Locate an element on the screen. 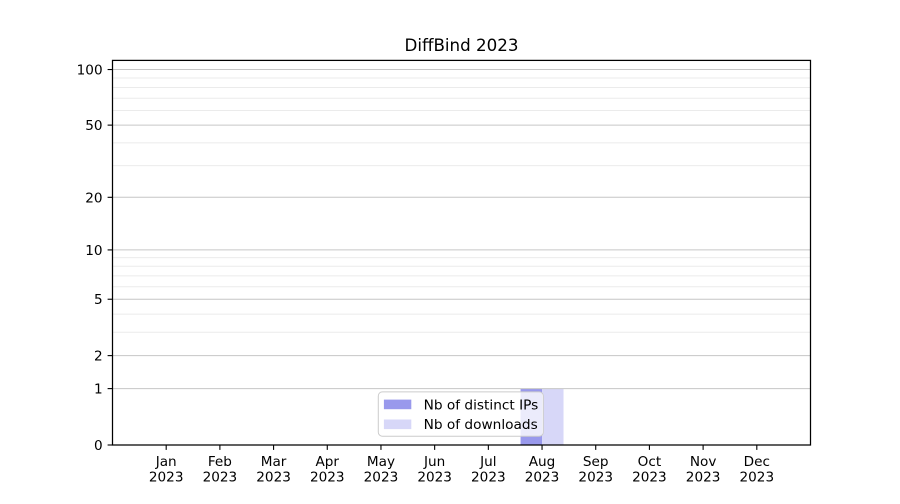  x-tick-label-month: Dec is located at coordinates (757, 462).